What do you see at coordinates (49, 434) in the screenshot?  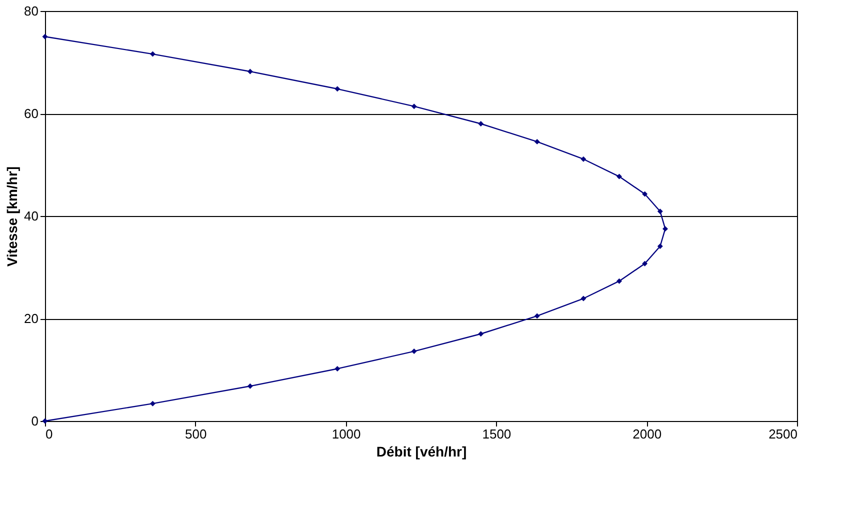 I see `x-tick-label: 0` at bounding box center [49, 434].